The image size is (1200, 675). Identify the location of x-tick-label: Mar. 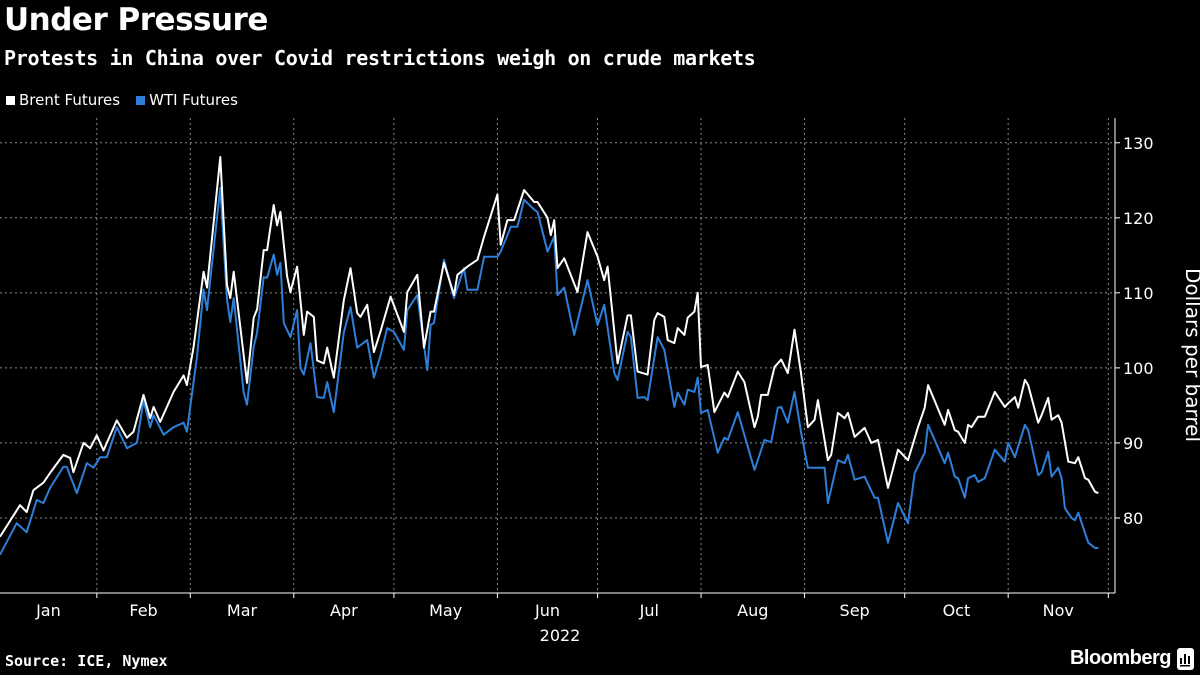
(242, 610).